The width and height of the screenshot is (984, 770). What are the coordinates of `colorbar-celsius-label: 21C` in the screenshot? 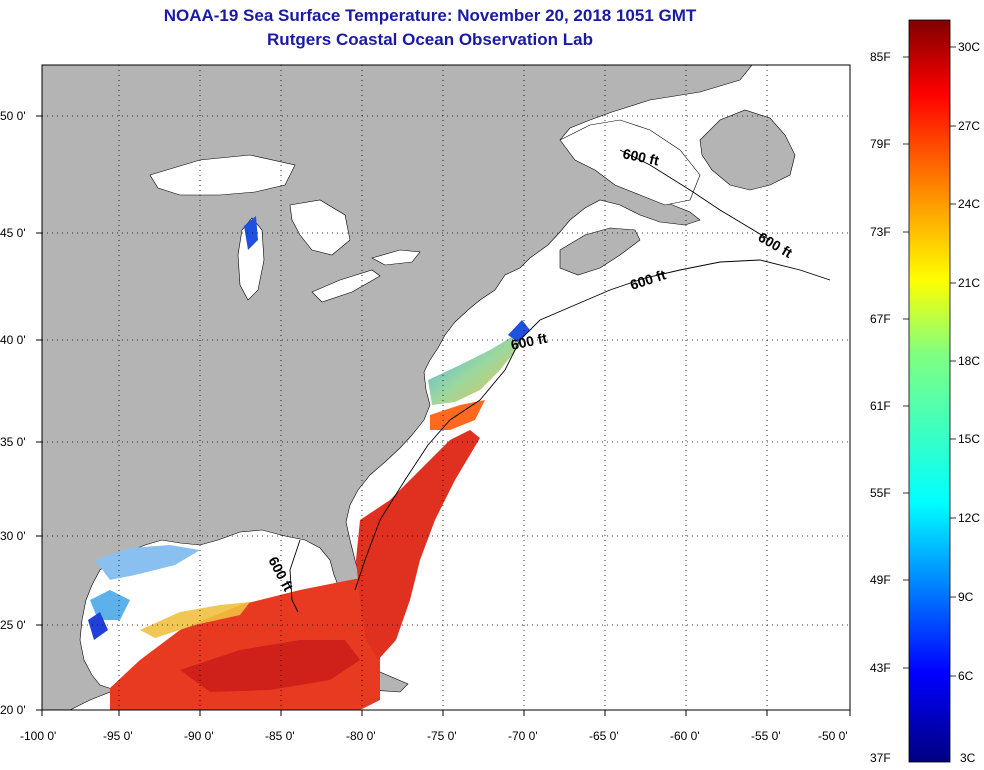 It's located at (969, 283).